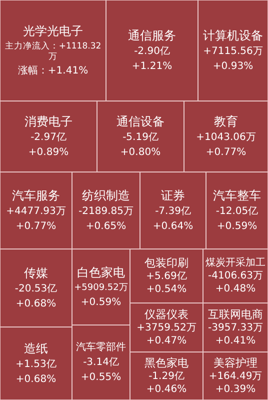  I want to click on data-label: +0.39%, so click(235, 389).